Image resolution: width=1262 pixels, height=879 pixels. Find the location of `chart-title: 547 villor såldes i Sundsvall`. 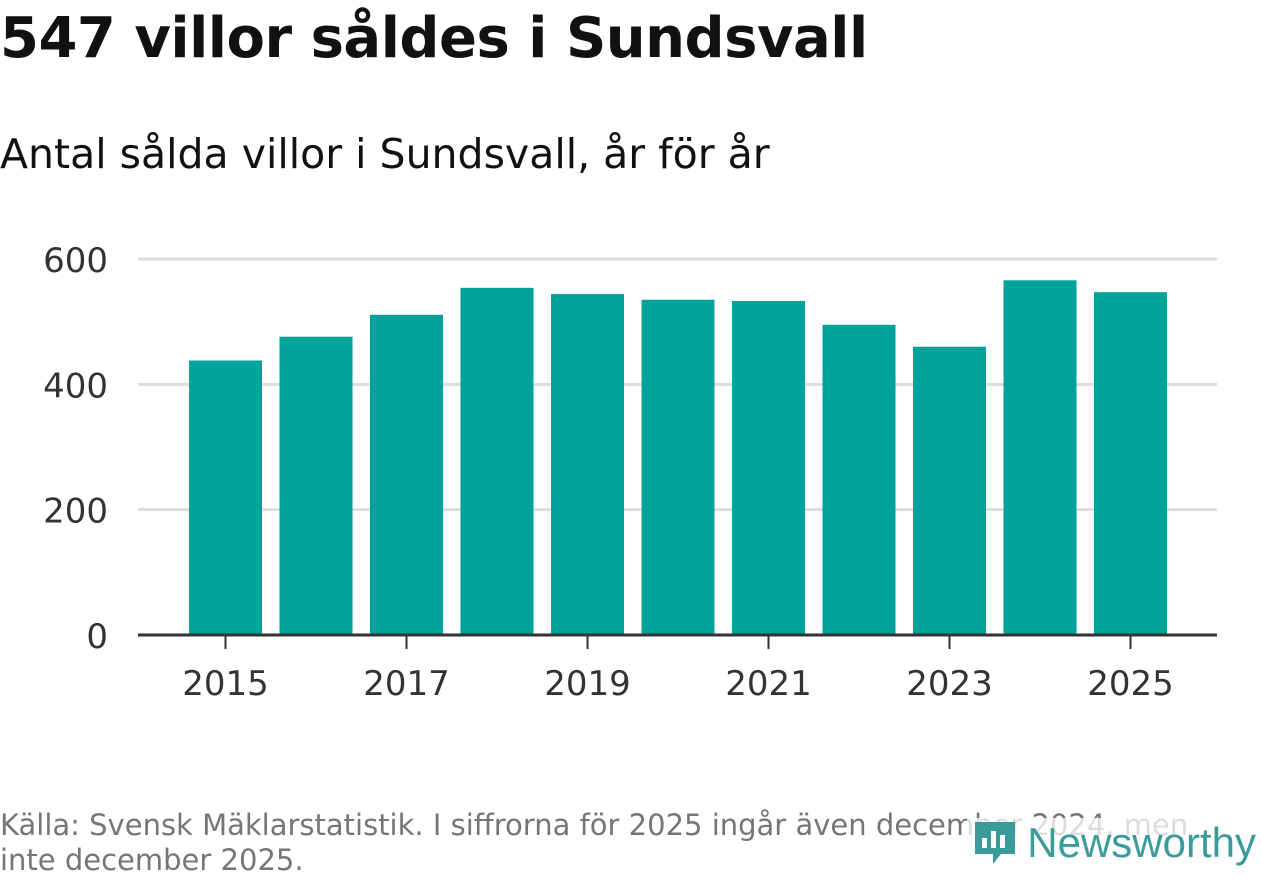

chart-title: 547 villor såldes i Sundsvall is located at coordinates (434, 38).